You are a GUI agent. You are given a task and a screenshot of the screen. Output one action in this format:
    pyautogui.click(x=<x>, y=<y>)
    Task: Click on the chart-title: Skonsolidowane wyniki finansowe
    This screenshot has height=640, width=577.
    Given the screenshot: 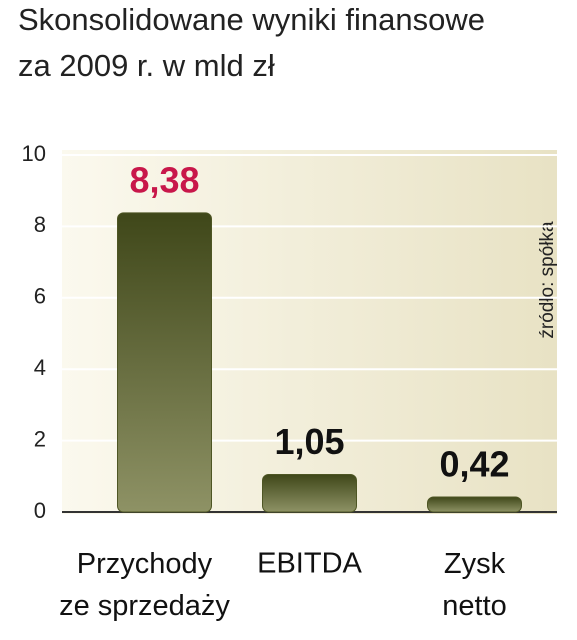 What is the action you would take?
    pyautogui.click(x=251, y=19)
    